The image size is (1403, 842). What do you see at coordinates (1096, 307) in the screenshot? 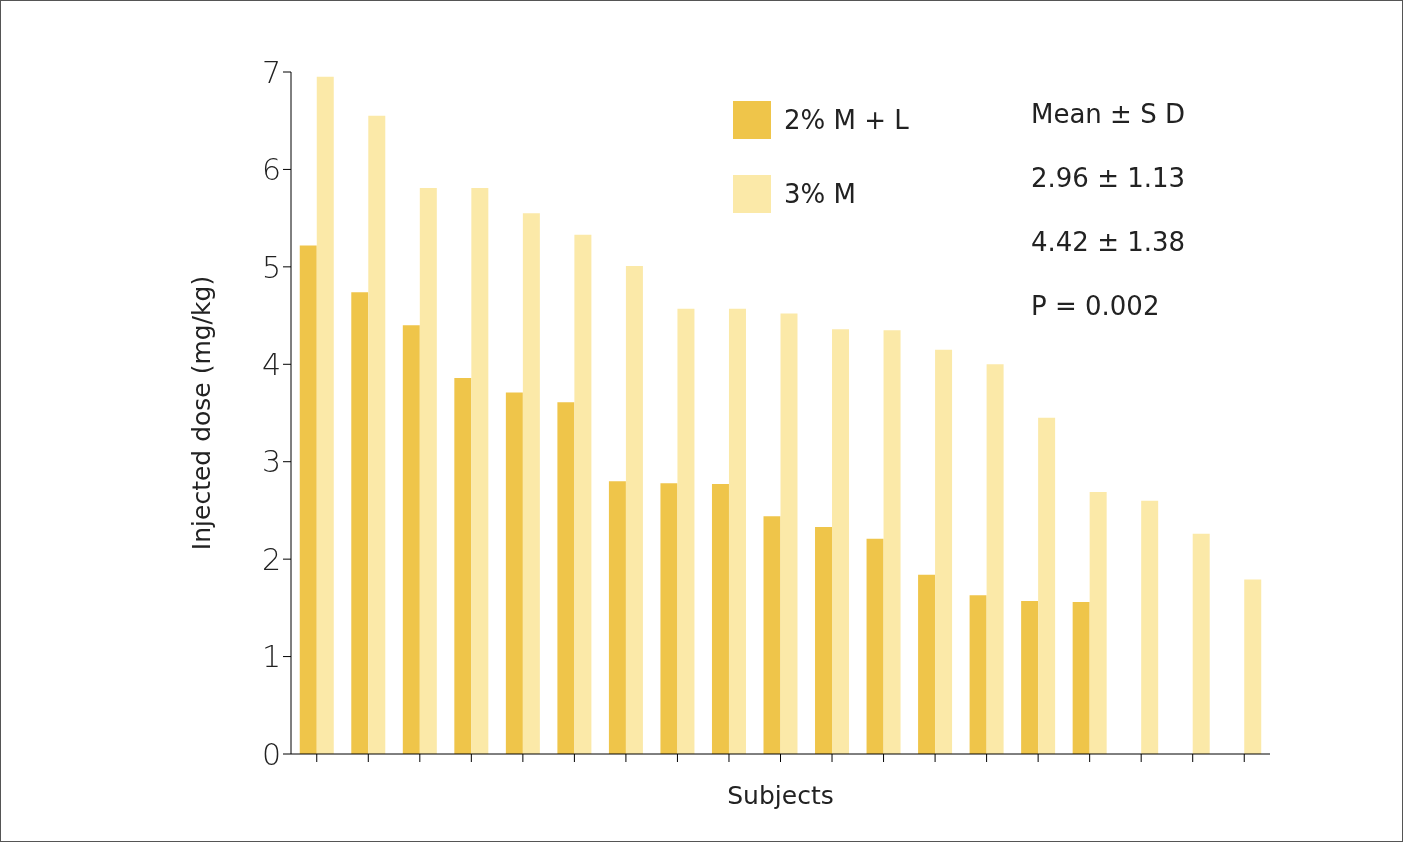
I see `annotation: P = 0.002` at bounding box center [1096, 307].